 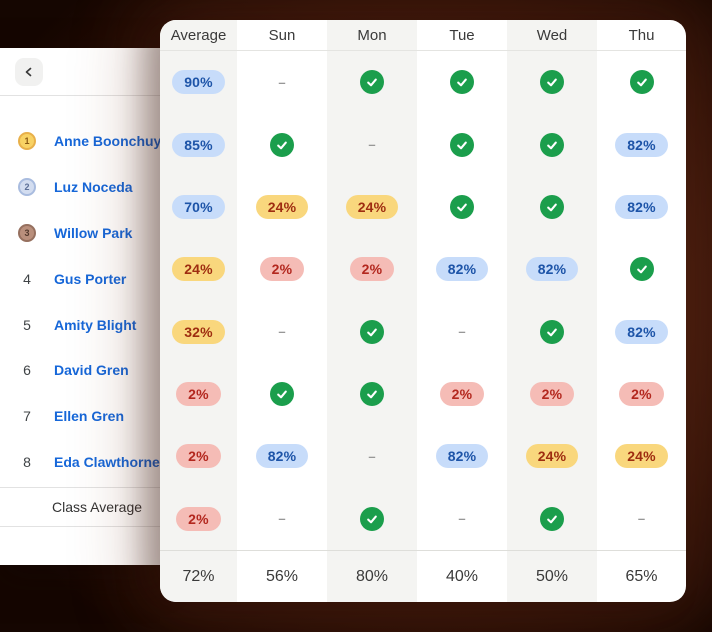 What do you see at coordinates (198, 576) in the screenshot?
I see `column-average-value: 72%` at bounding box center [198, 576].